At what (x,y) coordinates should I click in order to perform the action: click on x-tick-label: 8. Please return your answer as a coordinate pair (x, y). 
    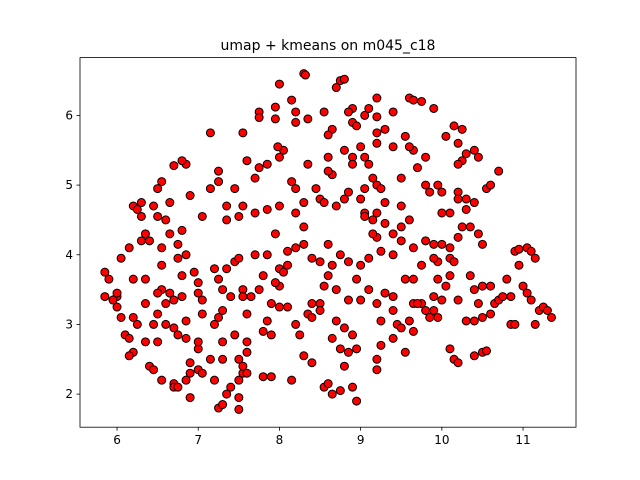
    Looking at the image, I should click on (280, 440).